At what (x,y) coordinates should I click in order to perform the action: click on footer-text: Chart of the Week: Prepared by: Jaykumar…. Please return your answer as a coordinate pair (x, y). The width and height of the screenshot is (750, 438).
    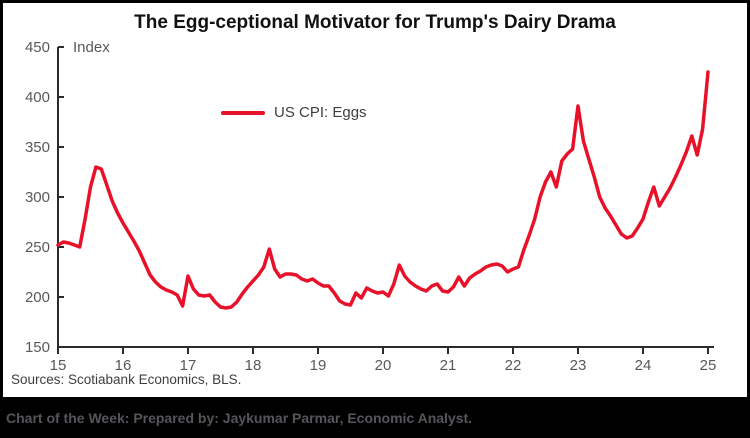
    Looking at the image, I should click on (239, 417).